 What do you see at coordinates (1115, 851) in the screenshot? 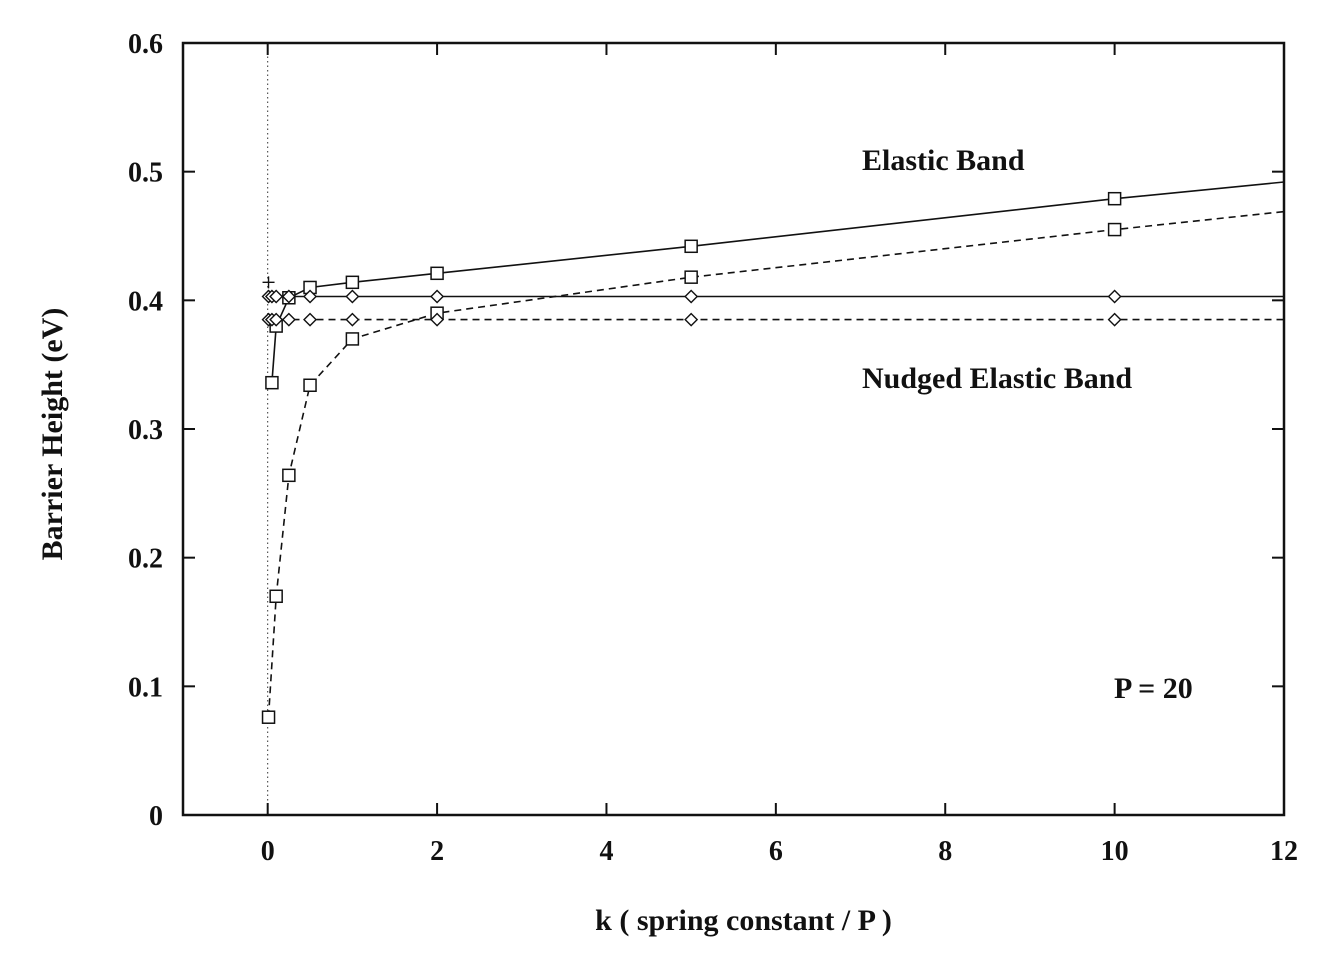
I see `x-tick-label: 10` at bounding box center [1115, 851].